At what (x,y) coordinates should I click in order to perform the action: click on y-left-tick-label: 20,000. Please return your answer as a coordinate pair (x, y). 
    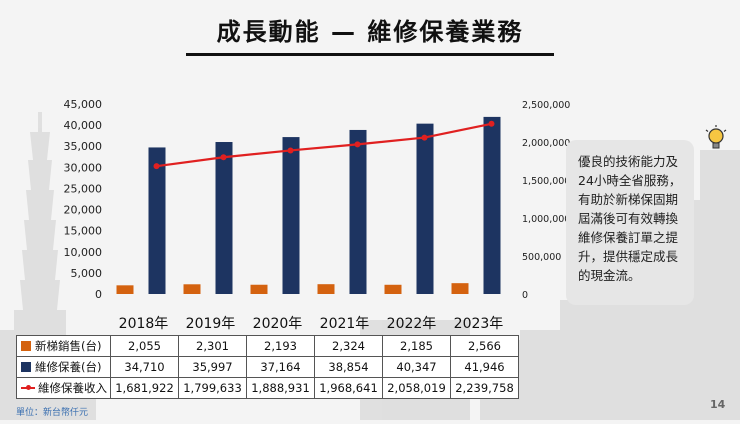
    Looking at the image, I should click on (83, 210).